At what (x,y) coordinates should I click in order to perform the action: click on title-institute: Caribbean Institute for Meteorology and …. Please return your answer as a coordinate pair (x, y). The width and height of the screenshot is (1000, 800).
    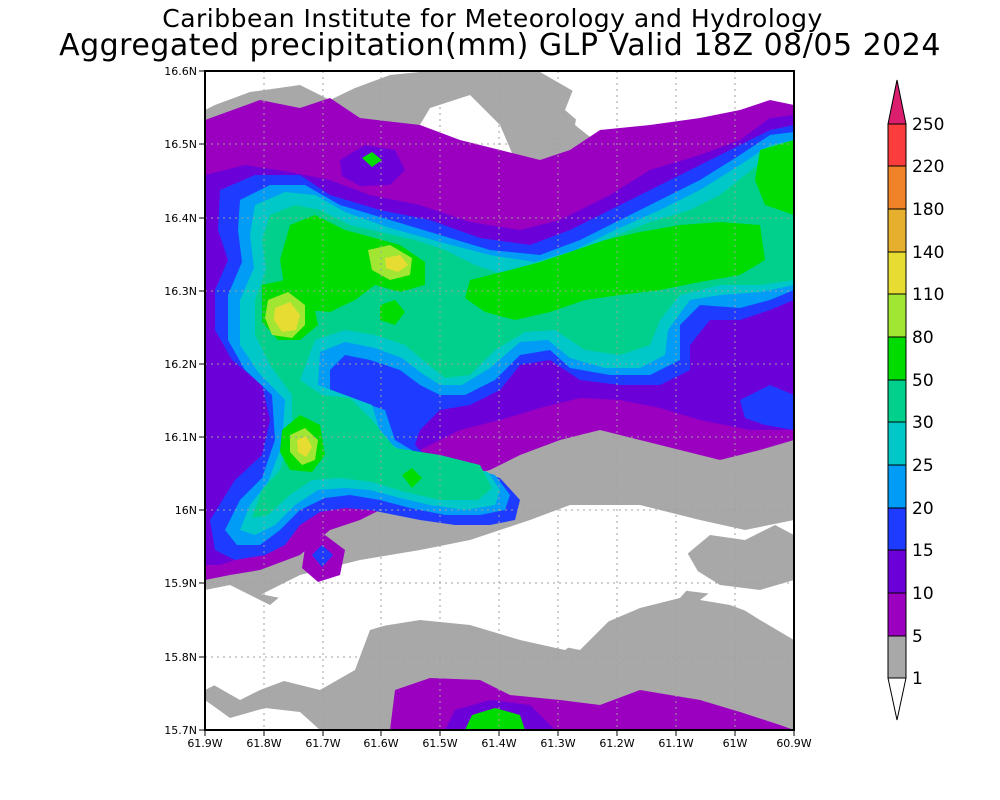
    Looking at the image, I should click on (492, 18).